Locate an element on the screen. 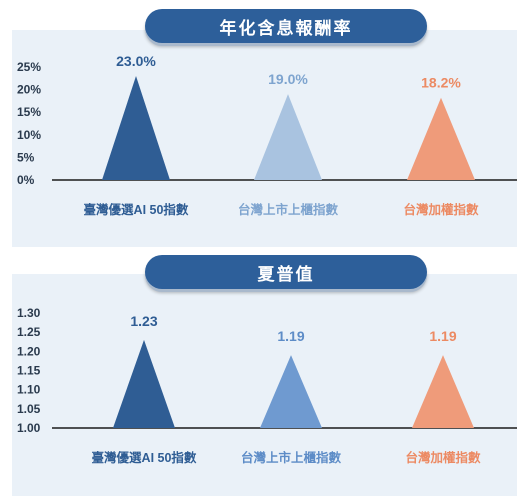 The height and width of the screenshot is (504, 517). data-label: 1.23 is located at coordinates (143, 321).